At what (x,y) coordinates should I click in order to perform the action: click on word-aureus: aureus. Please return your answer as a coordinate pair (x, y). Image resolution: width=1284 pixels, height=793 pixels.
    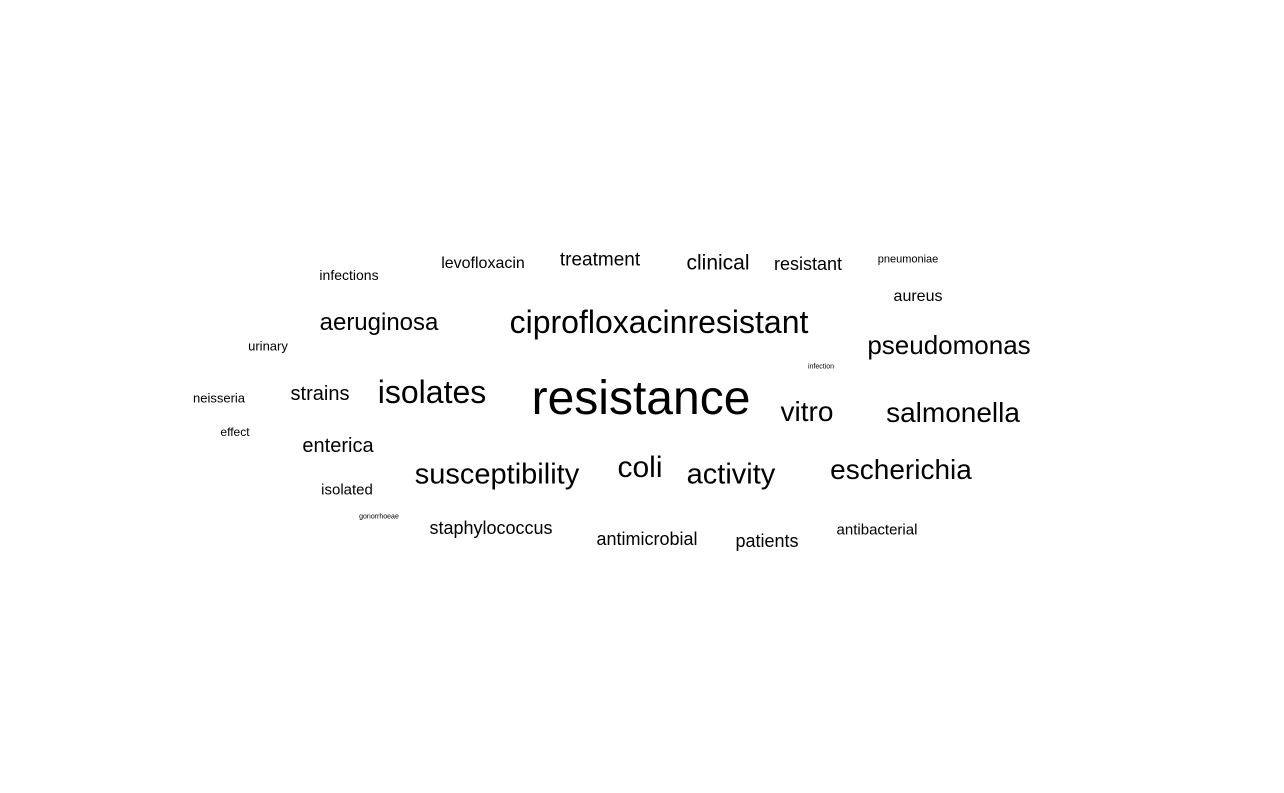
    Looking at the image, I should click on (918, 296).